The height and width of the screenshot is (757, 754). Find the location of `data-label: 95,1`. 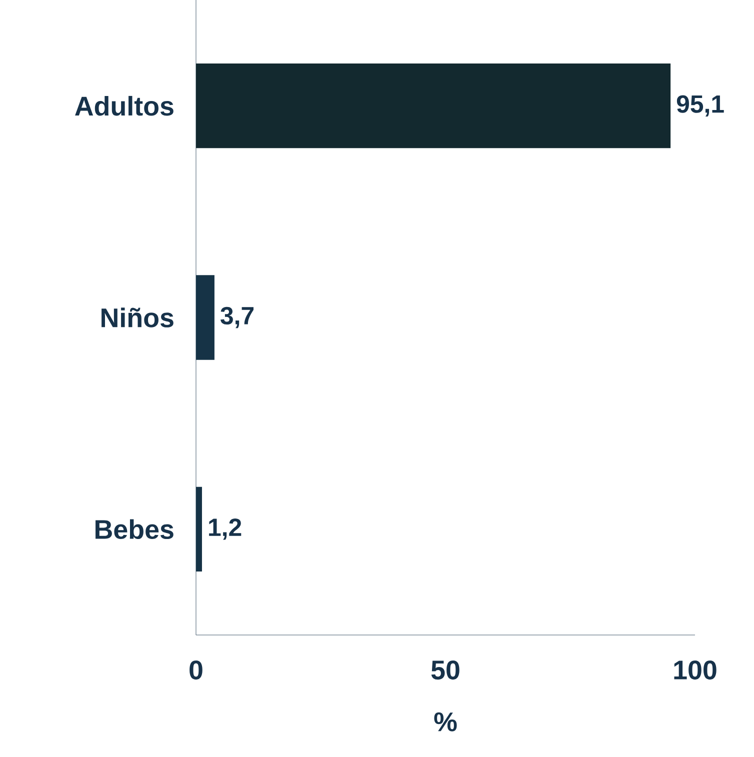

data-label: 95,1 is located at coordinates (700, 105).